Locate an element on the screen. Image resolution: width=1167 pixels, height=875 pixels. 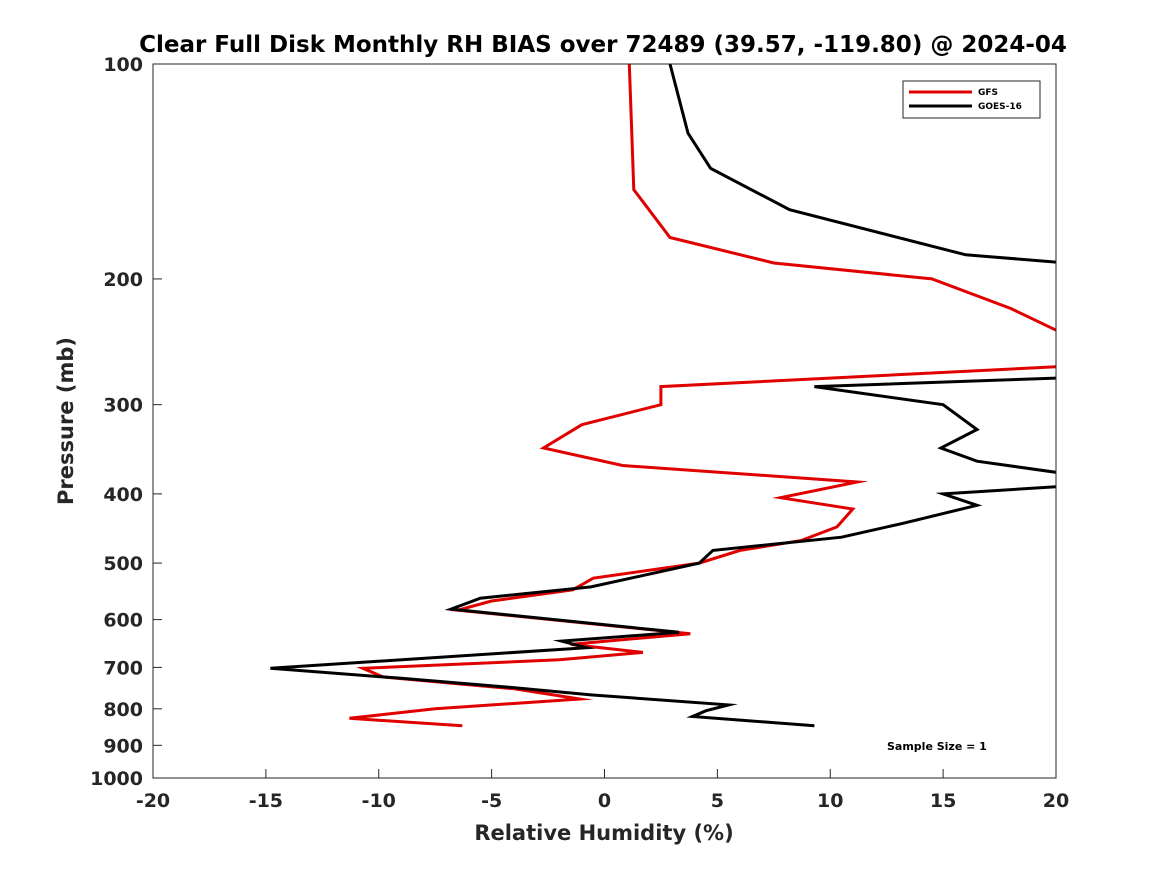
x-tick-label: 20 is located at coordinates (1056, 801).